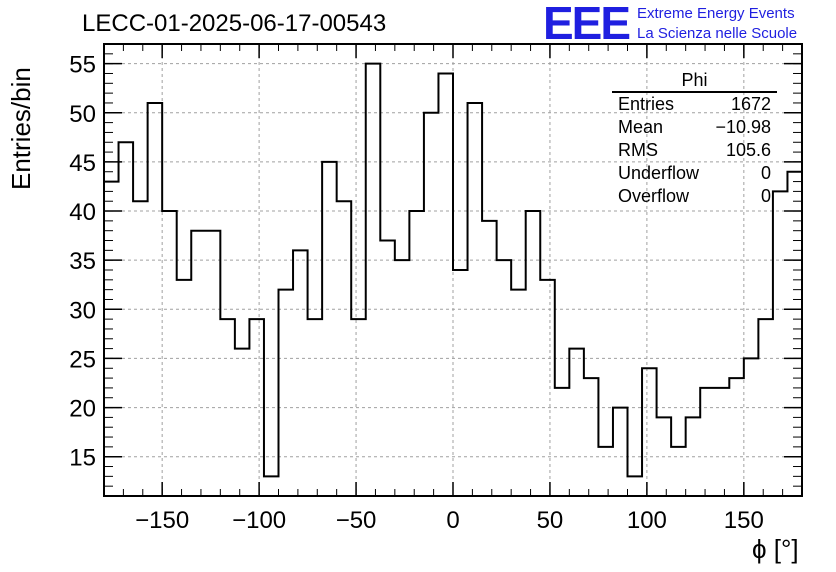  Describe the element at coordinates (587, 24) in the screenshot. I see `eee-logo: EEE` at that location.